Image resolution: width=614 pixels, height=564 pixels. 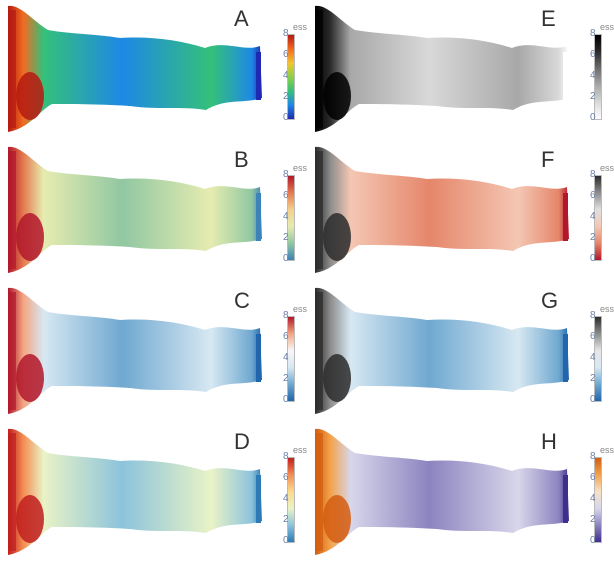 What do you see at coordinates (549, 441) in the screenshot?
I see `panel-letter: H` at bounding box center [549, 441].